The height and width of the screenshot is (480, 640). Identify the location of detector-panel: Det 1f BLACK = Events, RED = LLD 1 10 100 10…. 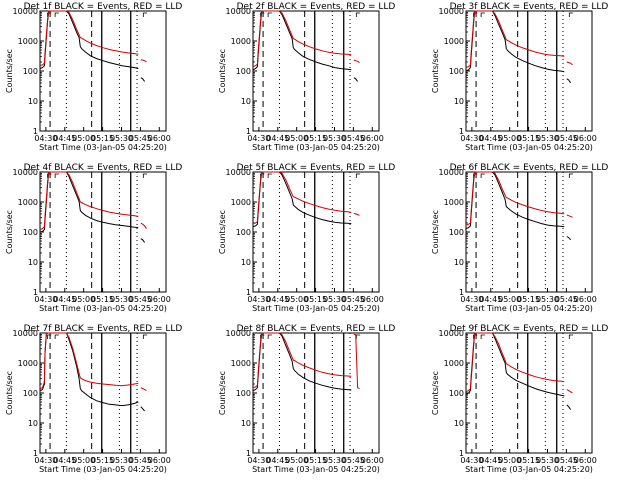
(93, 77).